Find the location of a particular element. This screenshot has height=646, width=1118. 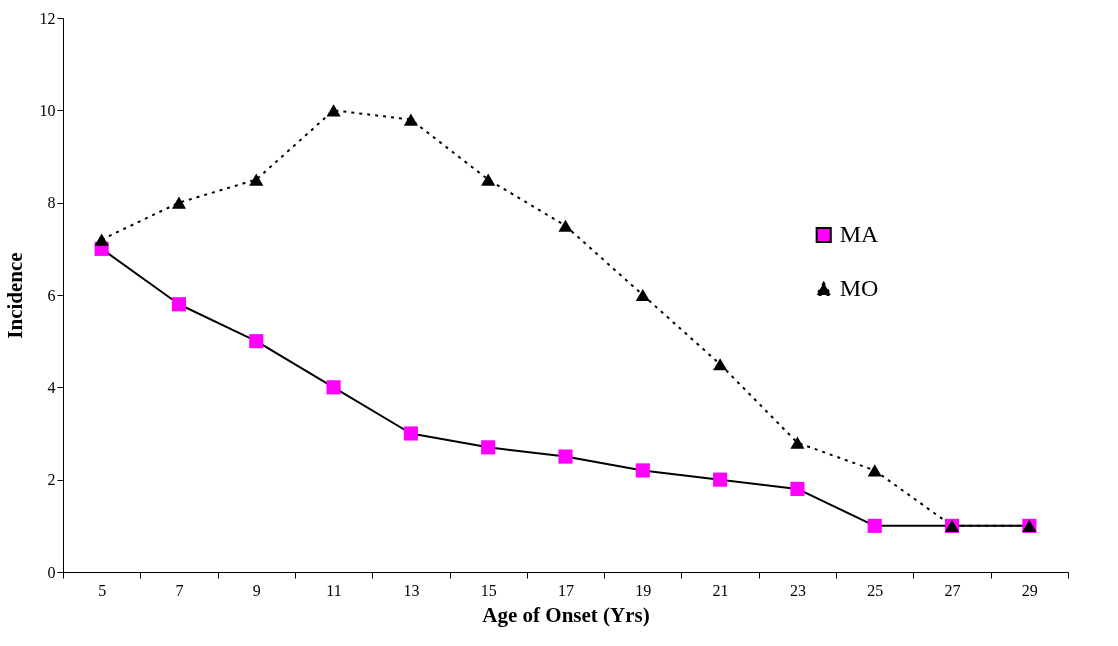

x-axis-title: Age of Onset (Yrs) is located at coordinates (566, 614).